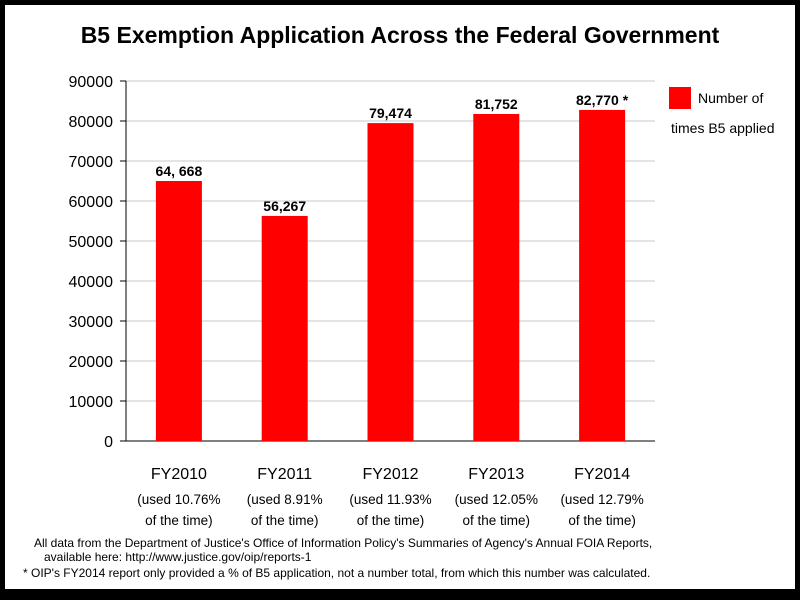  What do you see at coordinates (179, 171) in the screenshot?
I see `data-label: 64, 668` at bounding box center [179, 171].